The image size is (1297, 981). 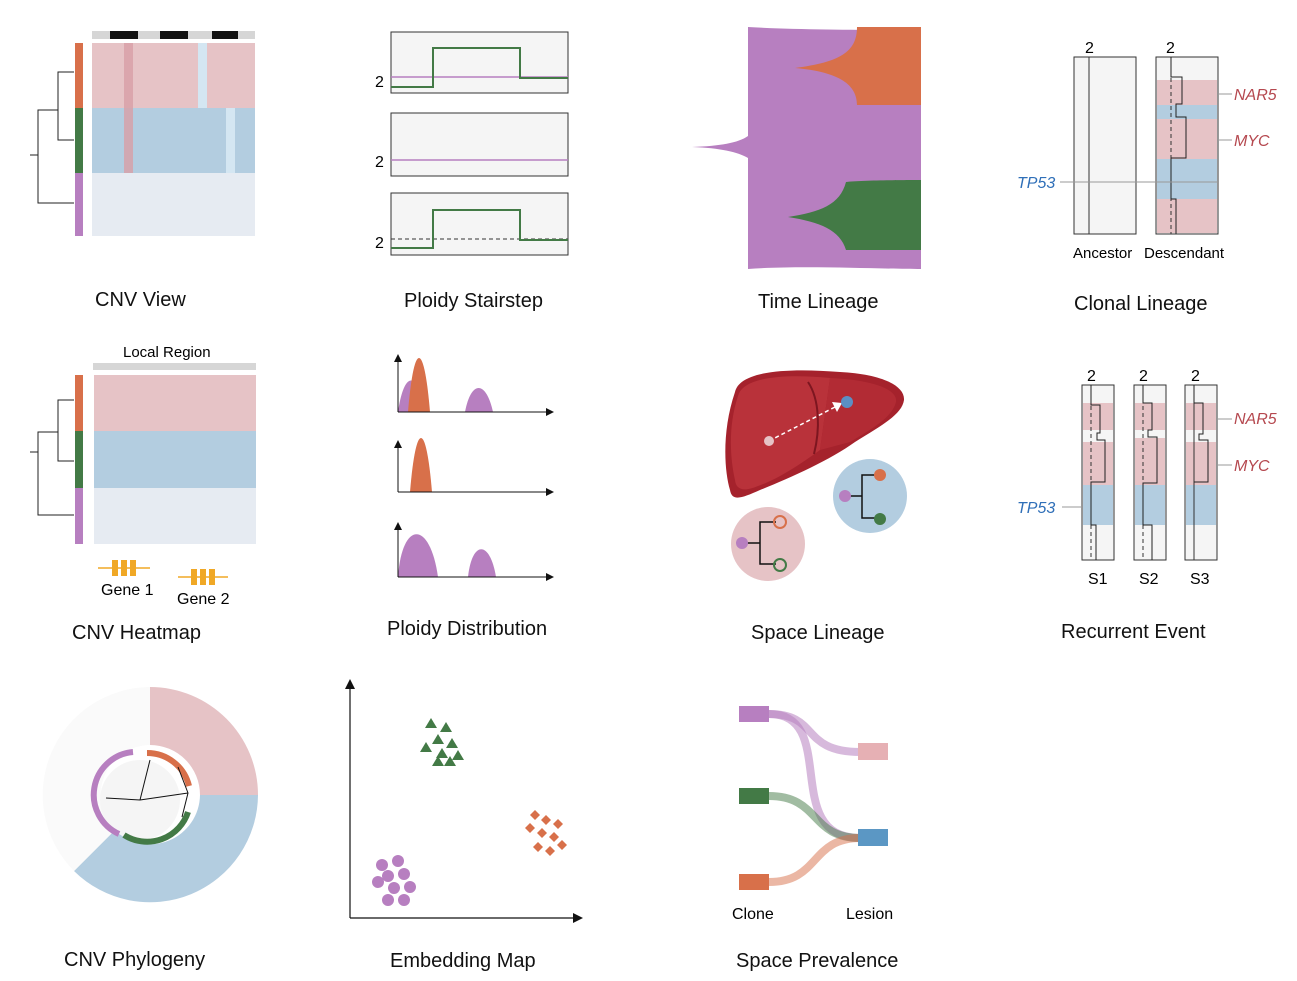 I want to click on cnv-loss-stripe, so click(x=230, y=140).